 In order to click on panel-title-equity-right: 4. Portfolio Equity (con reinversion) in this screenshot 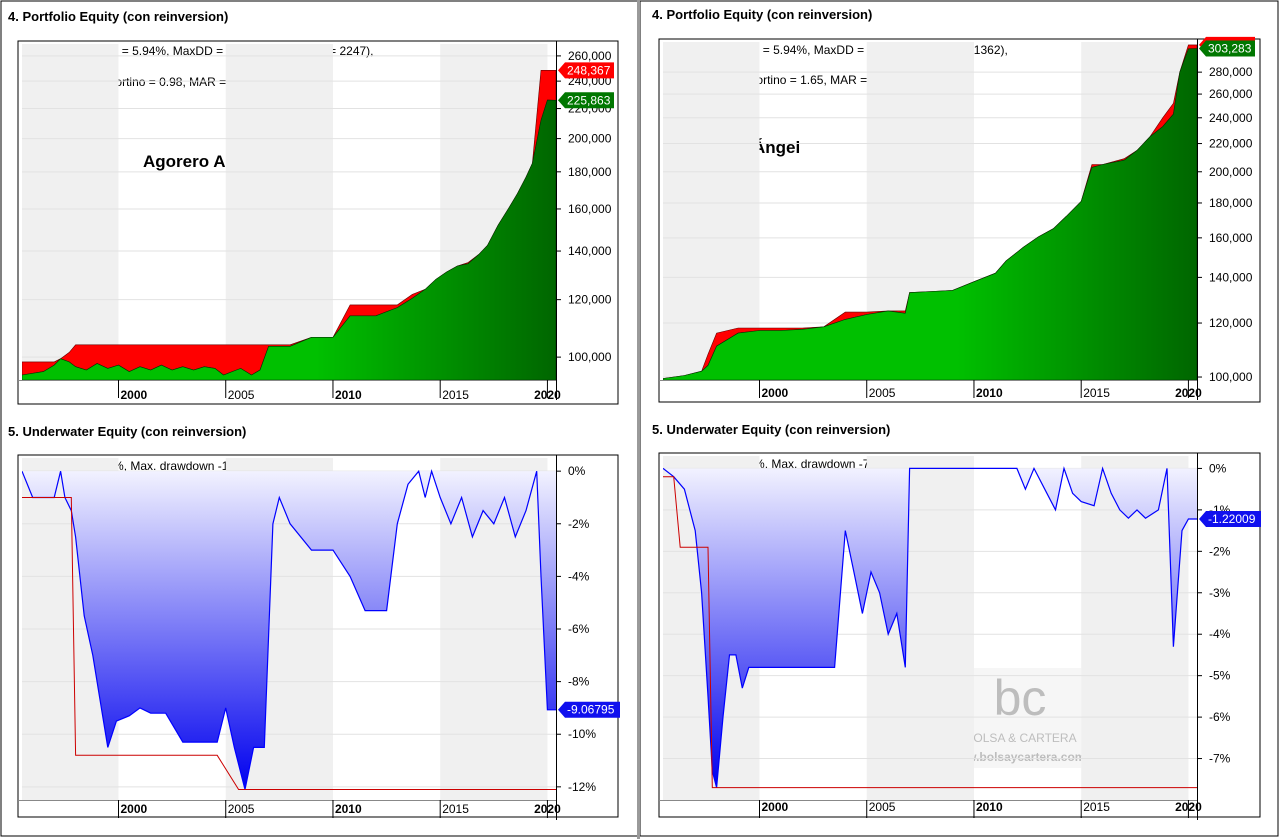, I will do `click(762, 14)`.